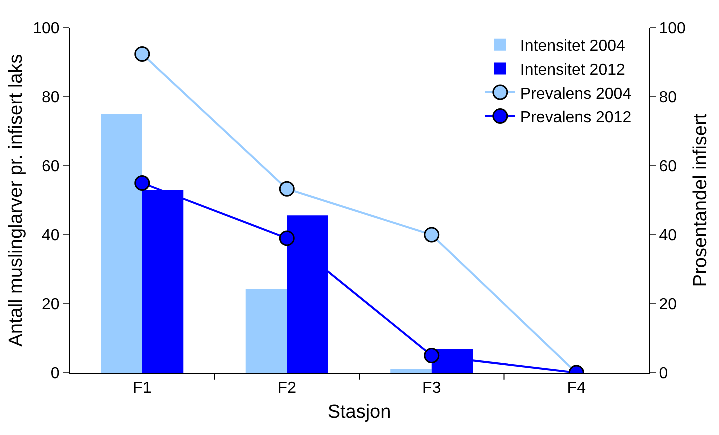 This screenshot has height=435, width=719. Describe the element at coordinates (360, 412) in the screenshot. I see `x-axis-title: Stasjon` at that location.